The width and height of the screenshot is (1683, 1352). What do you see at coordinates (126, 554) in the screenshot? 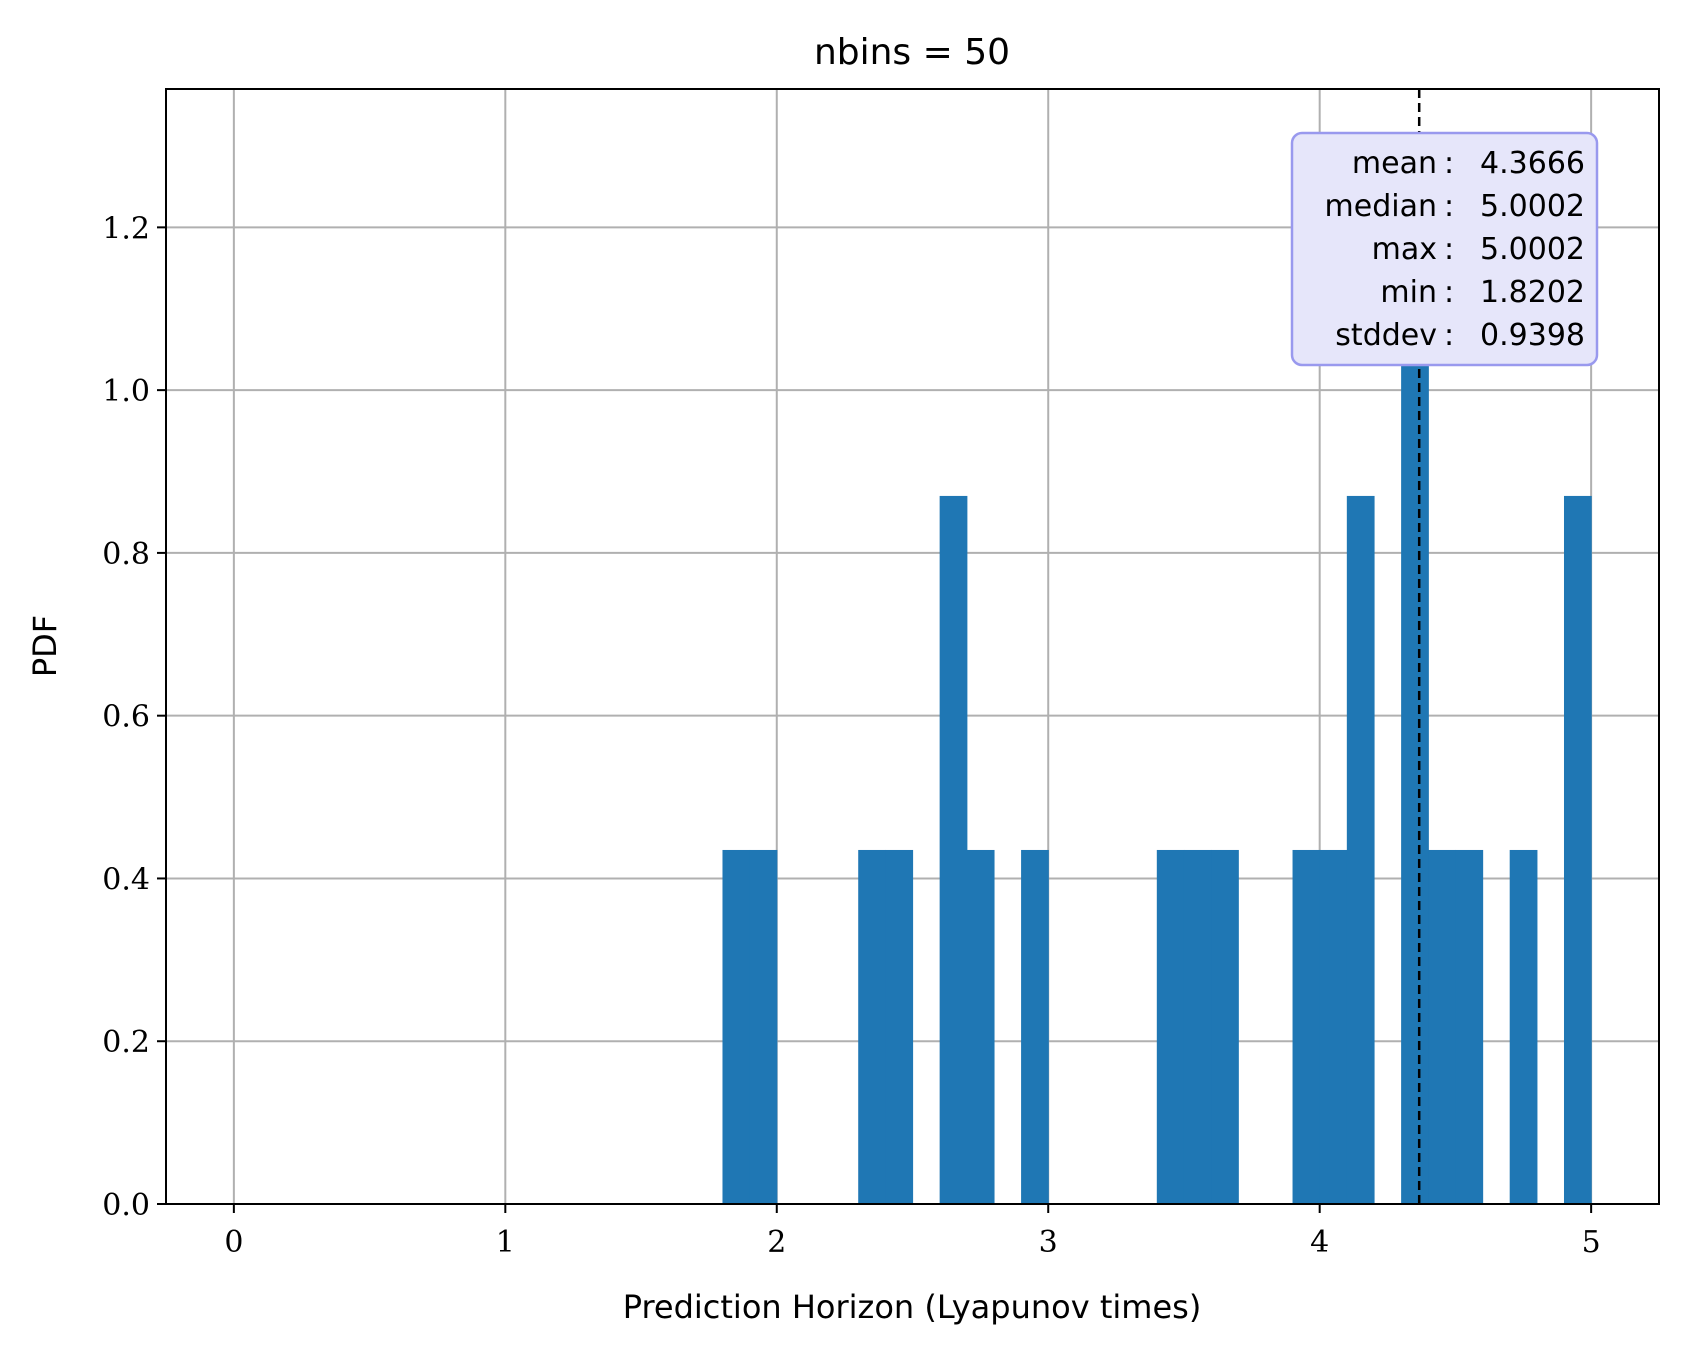
I see `y-tick-label: 0.8` at bounding box center [126, 554].